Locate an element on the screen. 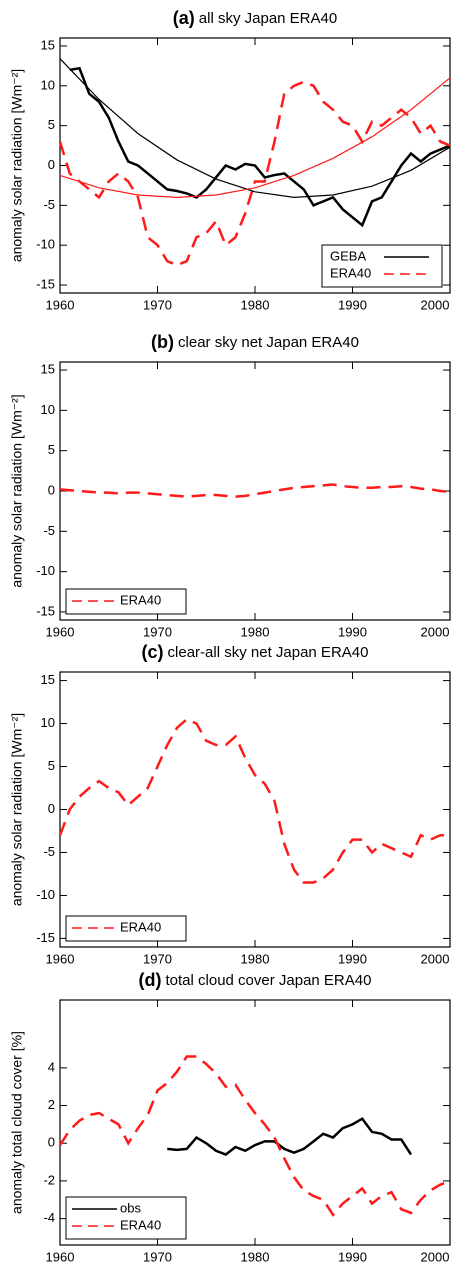  panel-label: (b) is located at coordinates (162, 342).